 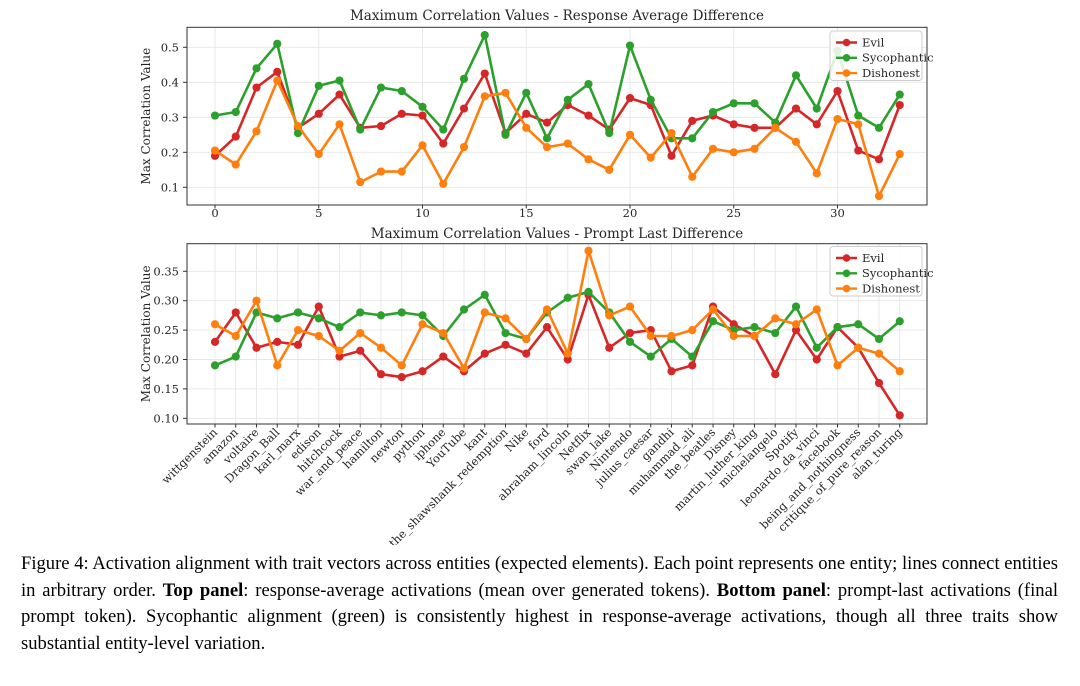 I want to click on y-tick-label: 0.3, so click(x=170, y=117).